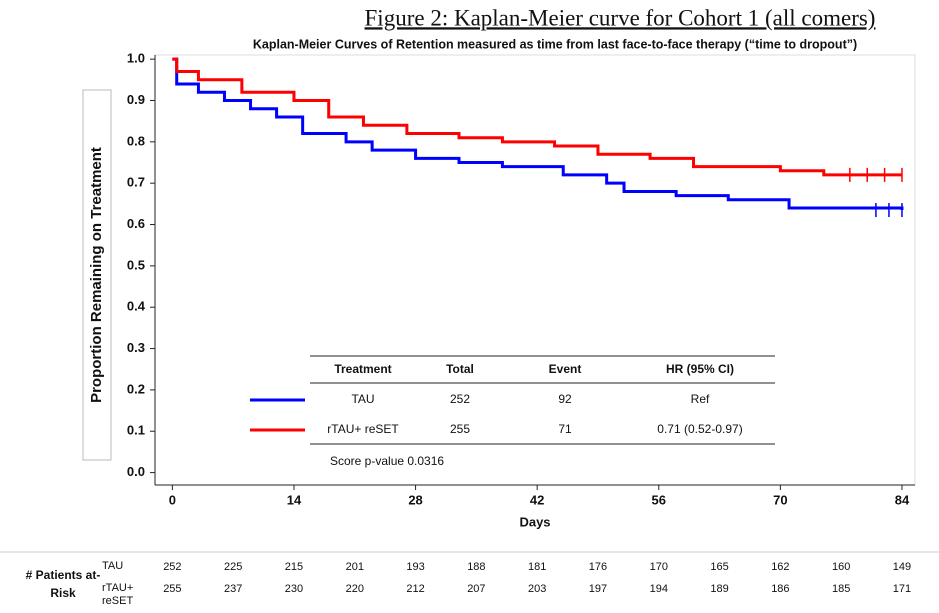 This screenshot has width=939, height=613. What do you see at coordinates (534, 521) in the screenshot?
I see `x-axis-label: Days` at bounding box center [534, 521].